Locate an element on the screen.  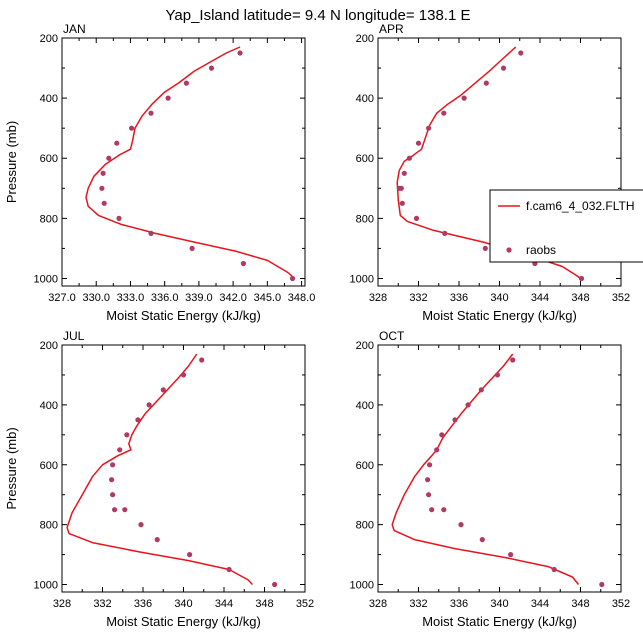
legend-obs-marker is located at coordinates (509, 250).